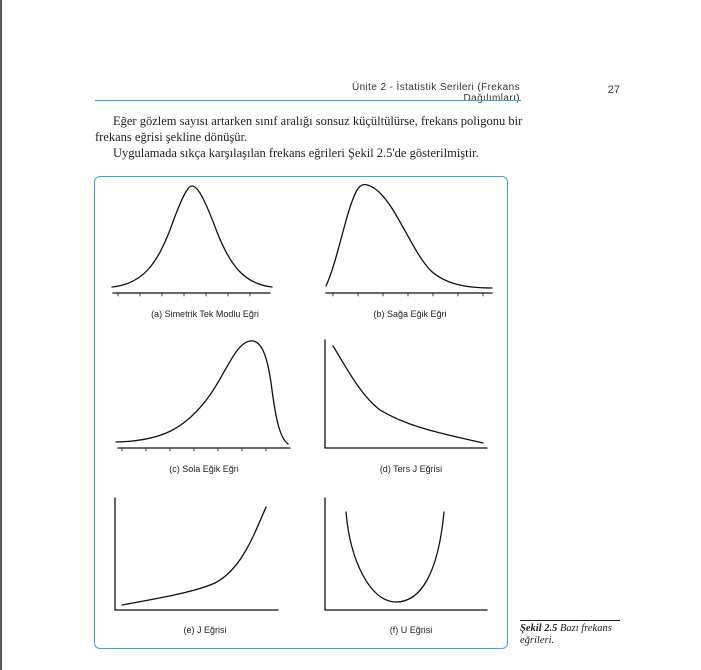 The height and width of the screenshot is (670, 701). I want to click on header-rule, so click(308, 100).